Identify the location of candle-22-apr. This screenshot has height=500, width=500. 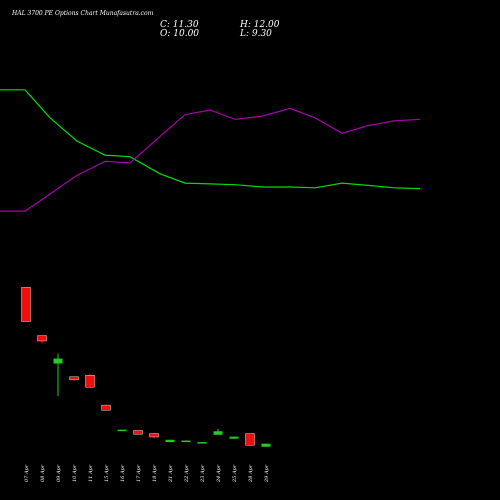
(186, 441).